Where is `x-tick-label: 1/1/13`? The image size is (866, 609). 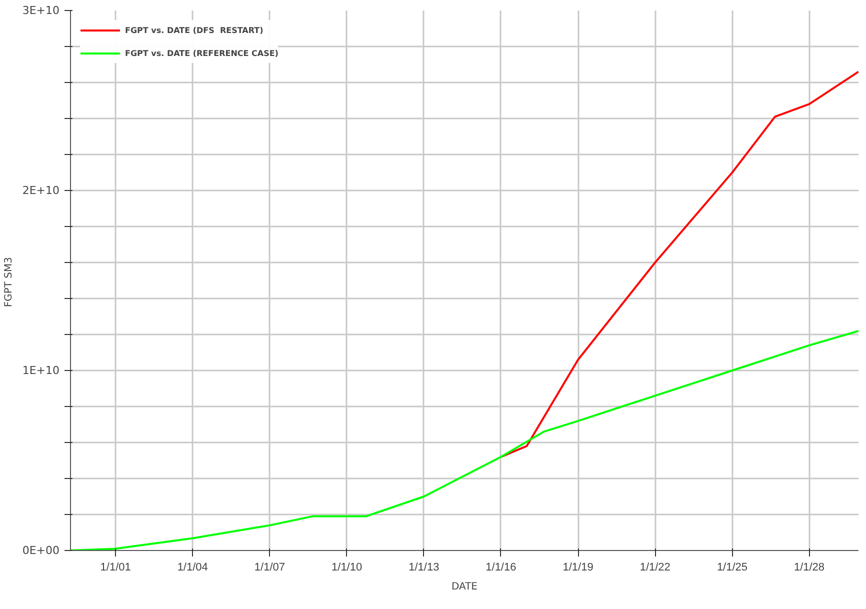
x-tick-label: 1/1/13 is located at coordinates (424, 568).